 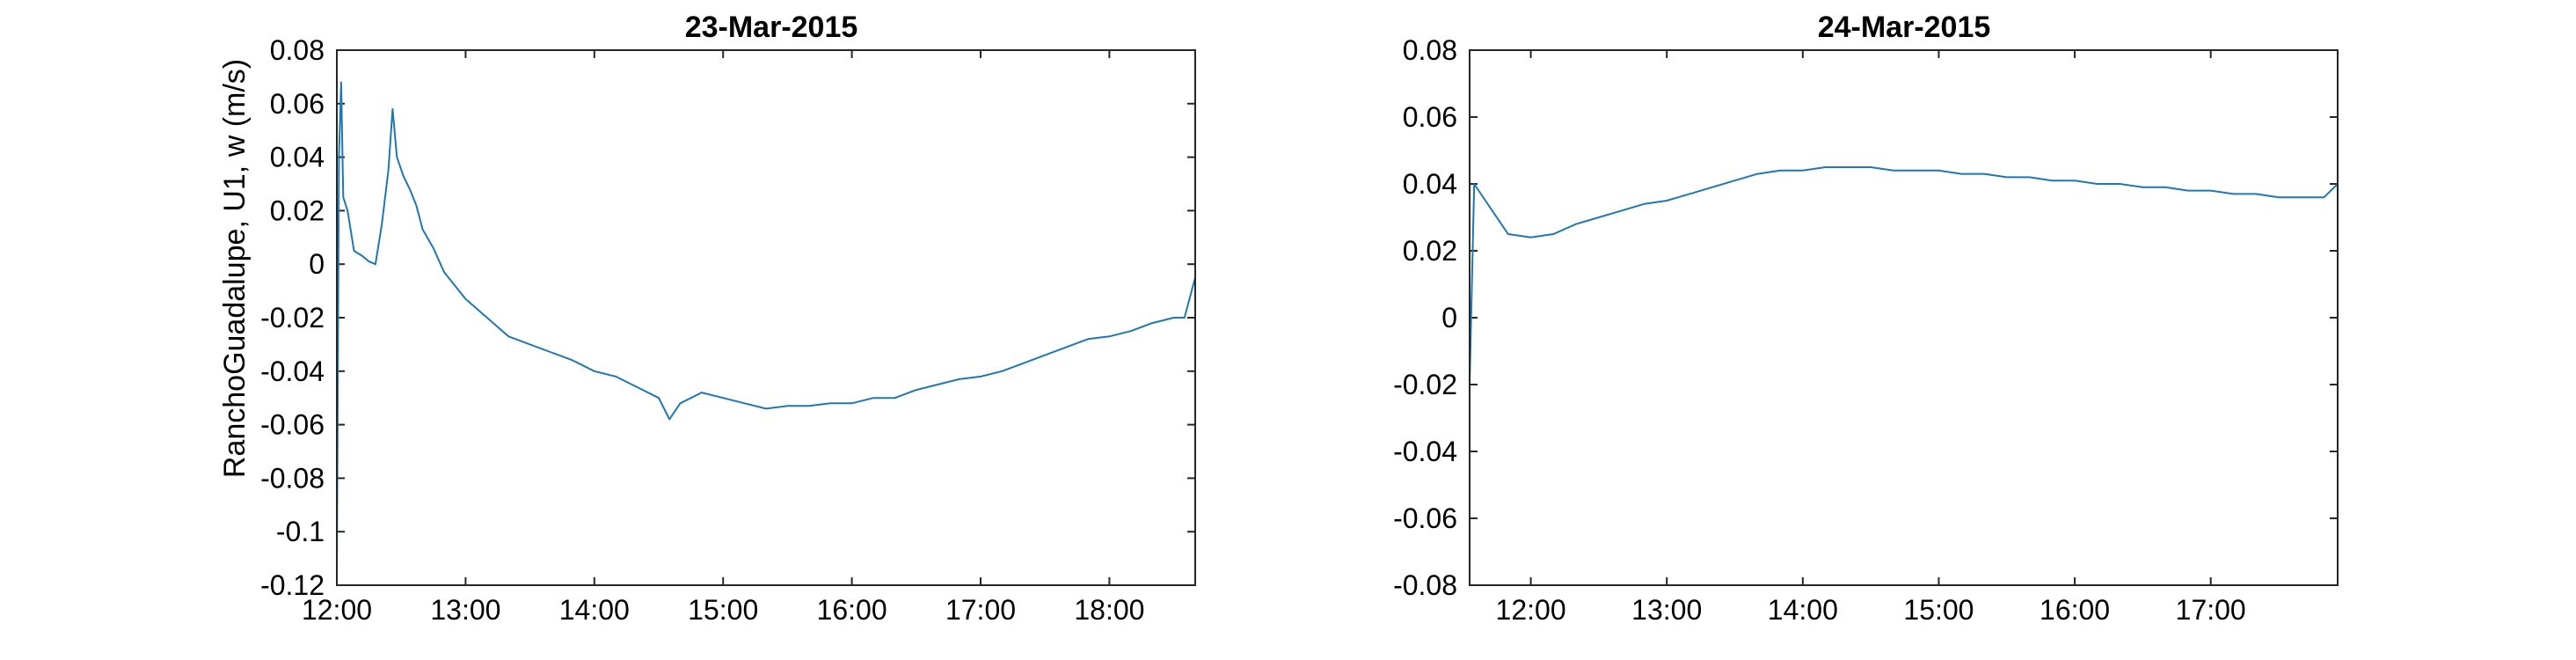 I want to click on series-line, so click(x=1904, y=276).